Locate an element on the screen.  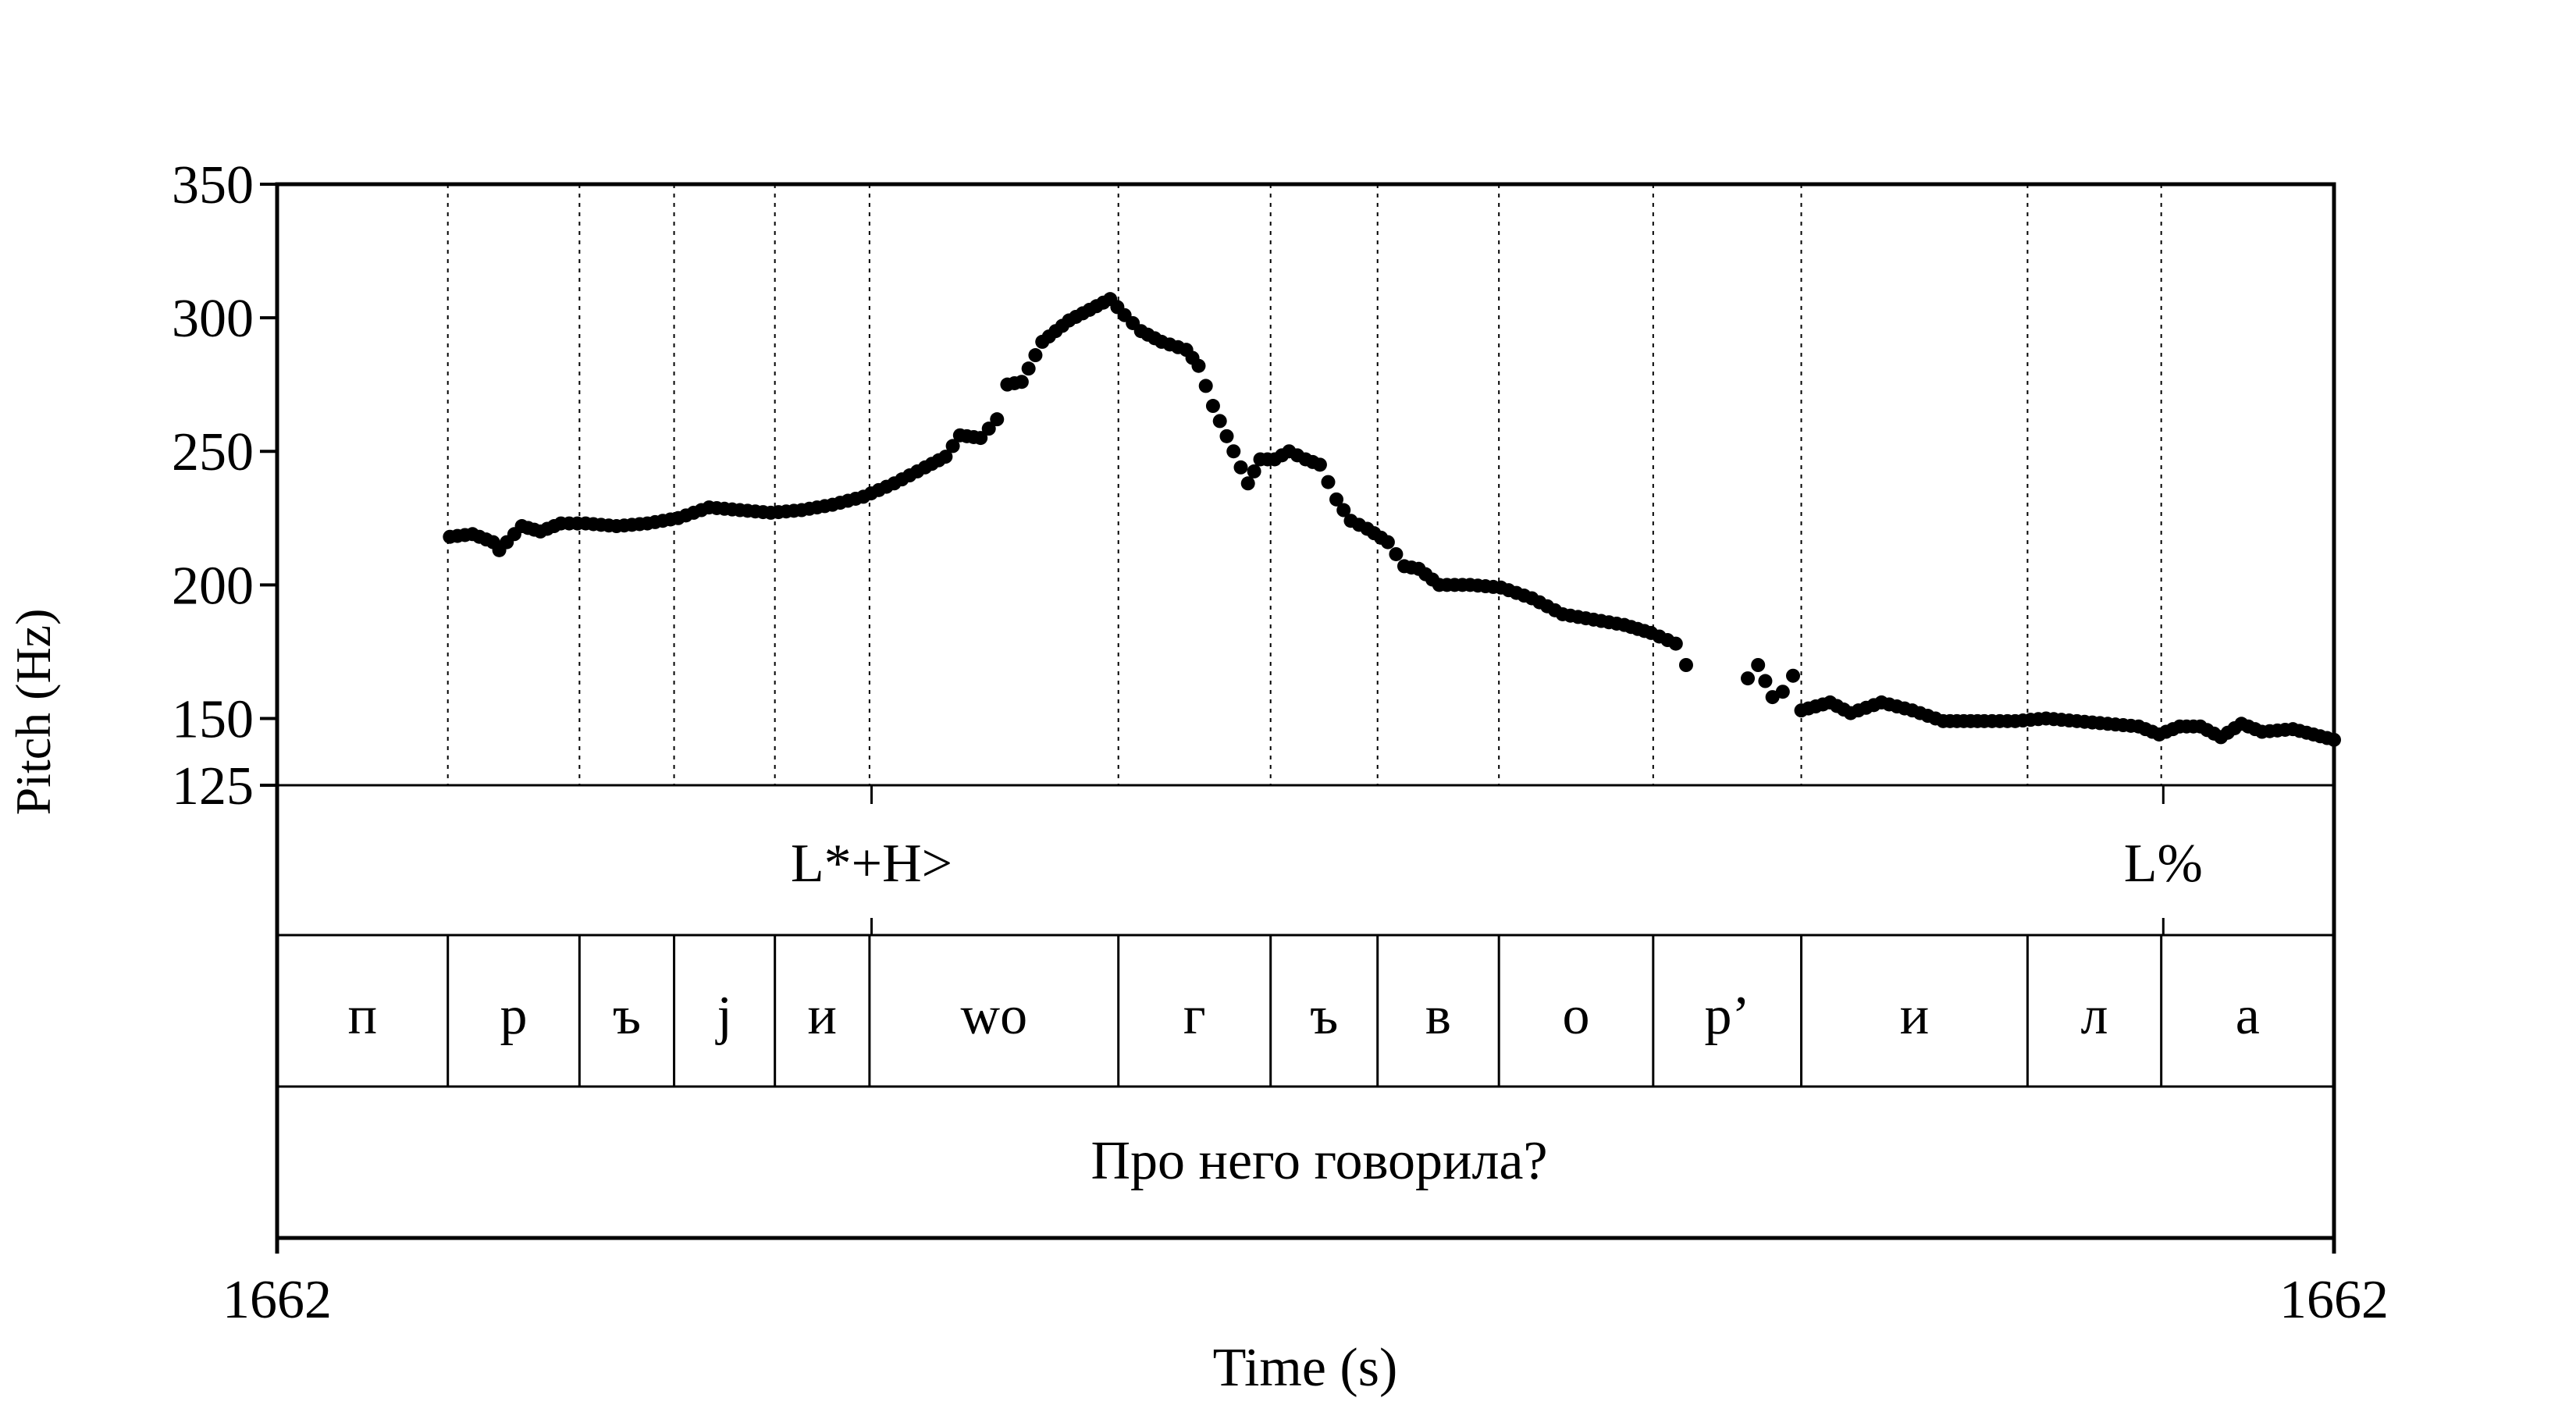
y-tick-label: 125 is located at coordinates (213, 786).